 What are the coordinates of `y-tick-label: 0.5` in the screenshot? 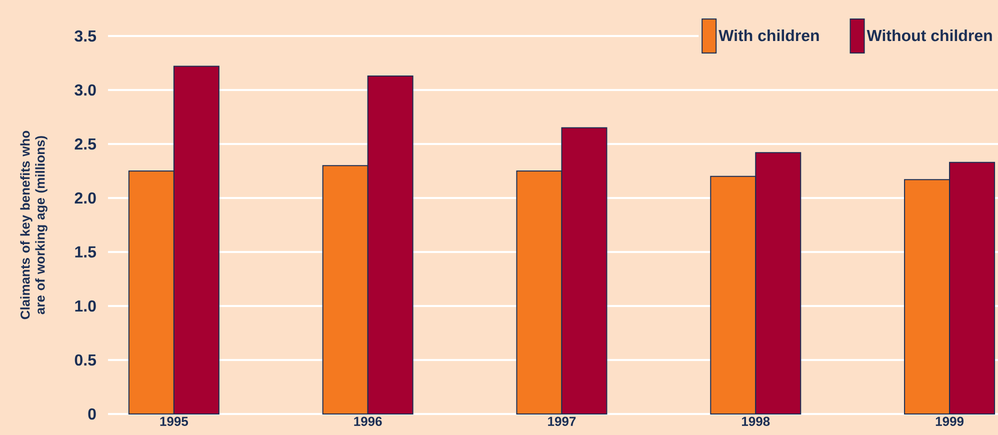 It's located at (85, 360).